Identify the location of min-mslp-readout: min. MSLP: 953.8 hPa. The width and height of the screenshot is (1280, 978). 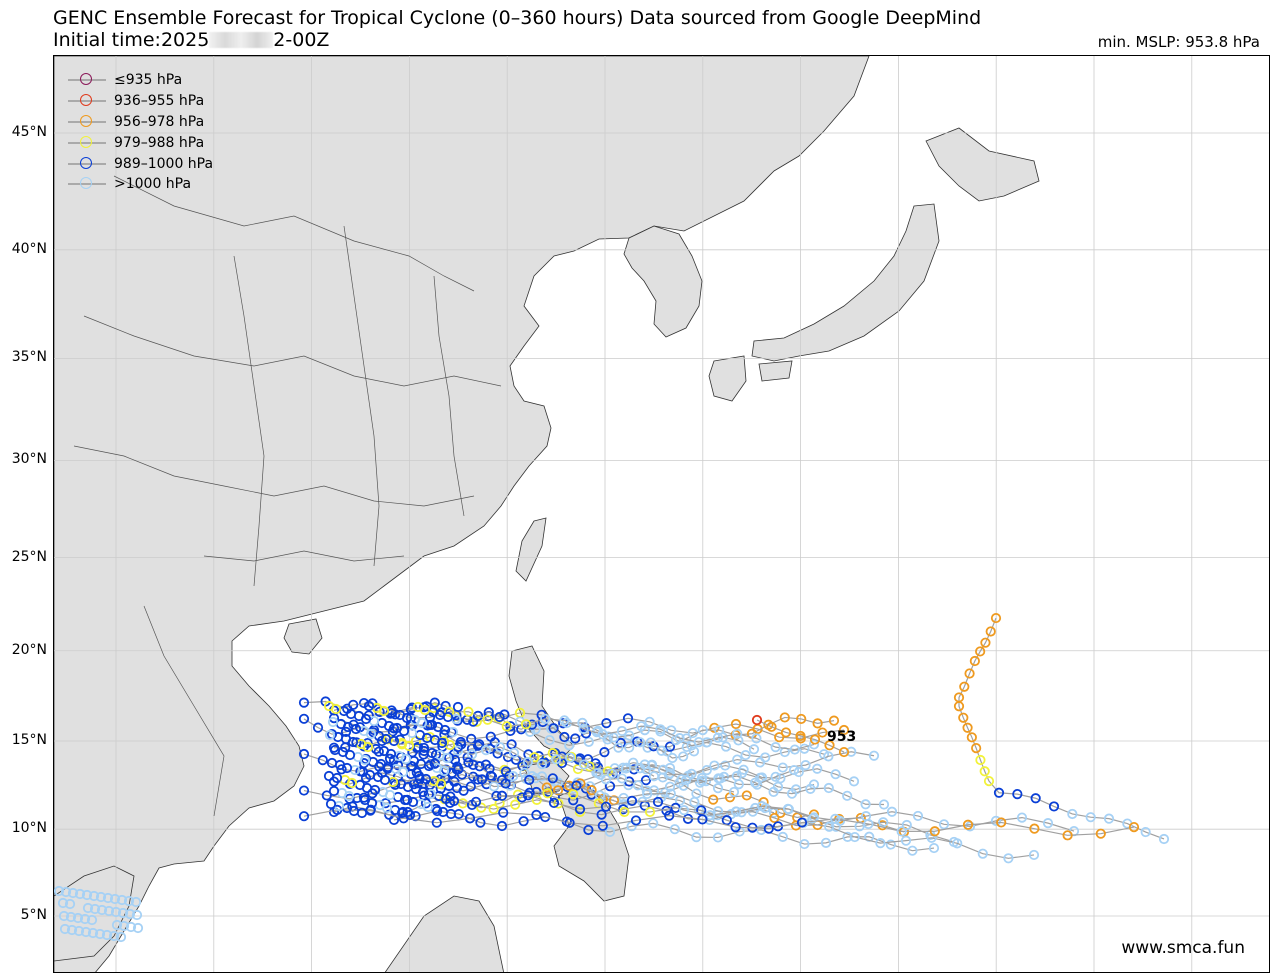
(1178, 42).